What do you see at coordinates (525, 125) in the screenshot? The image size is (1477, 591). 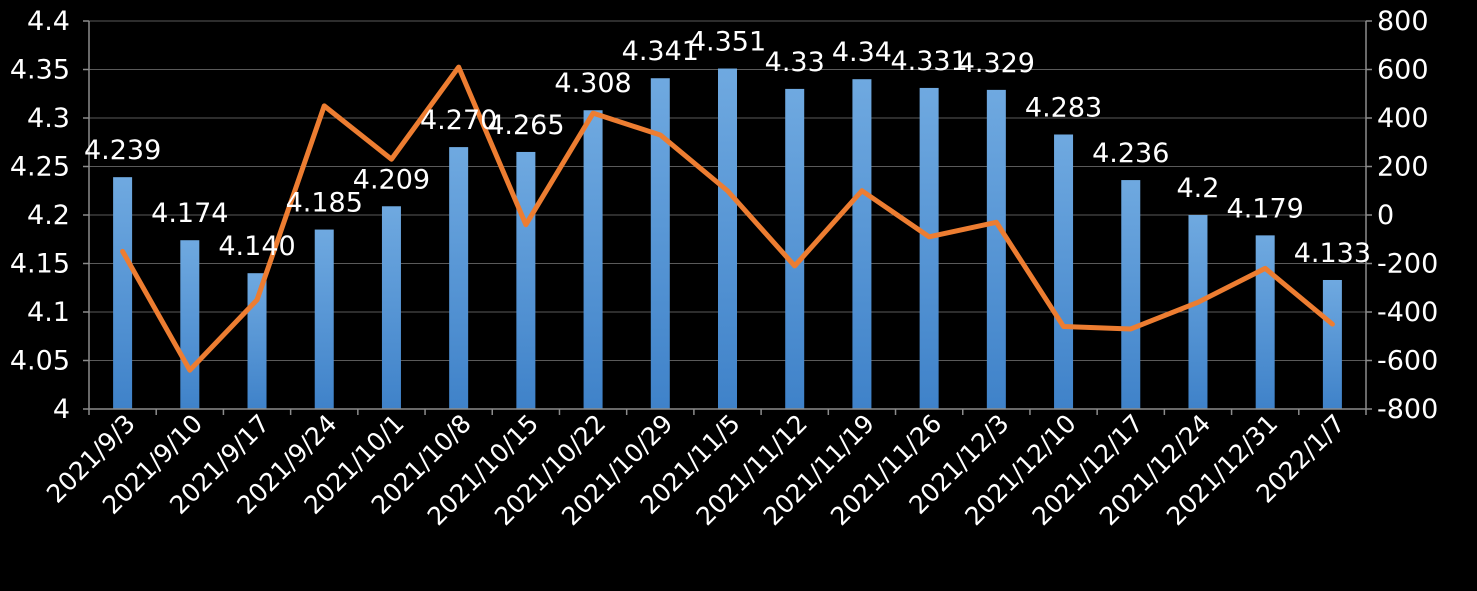 I see `bar-data-label: 4.265` at bounding box center [525, 125].